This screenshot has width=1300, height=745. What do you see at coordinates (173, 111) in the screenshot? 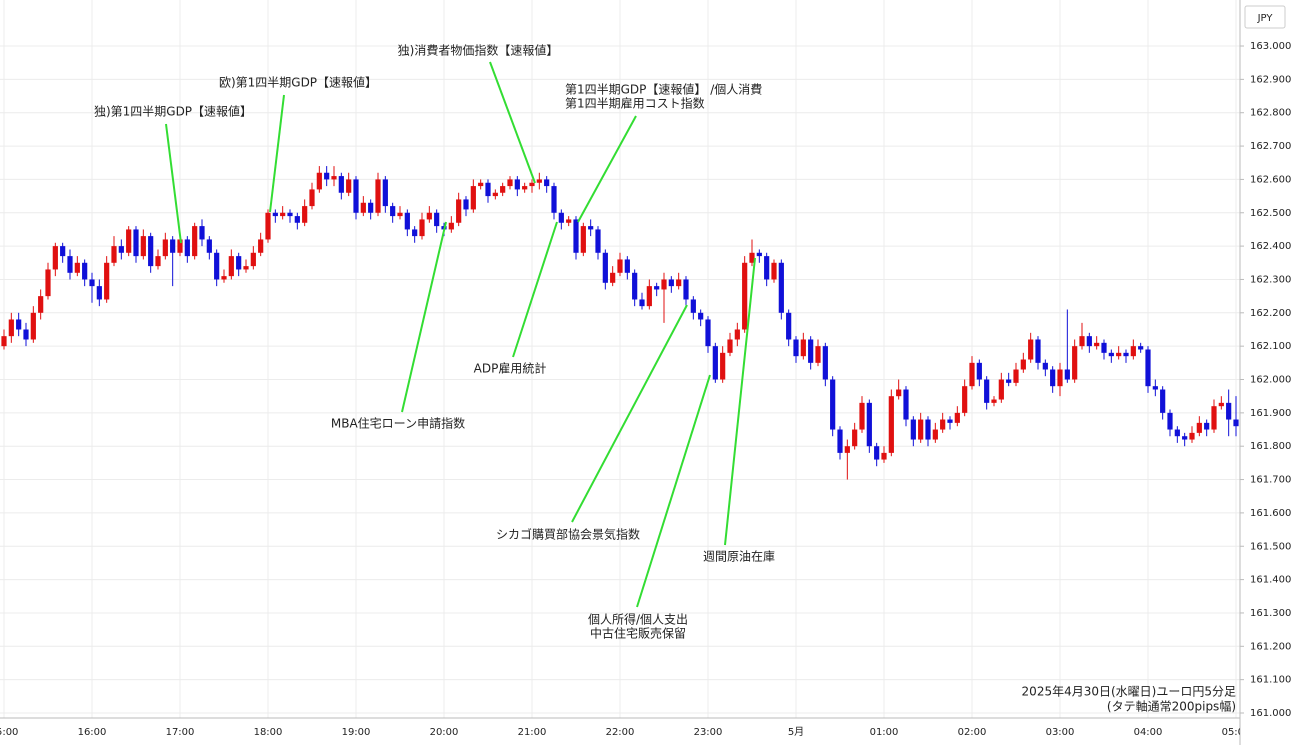
I see `annotation-text: 独)第1四半期GDP【速報値】` at bounding box center [173, 111].